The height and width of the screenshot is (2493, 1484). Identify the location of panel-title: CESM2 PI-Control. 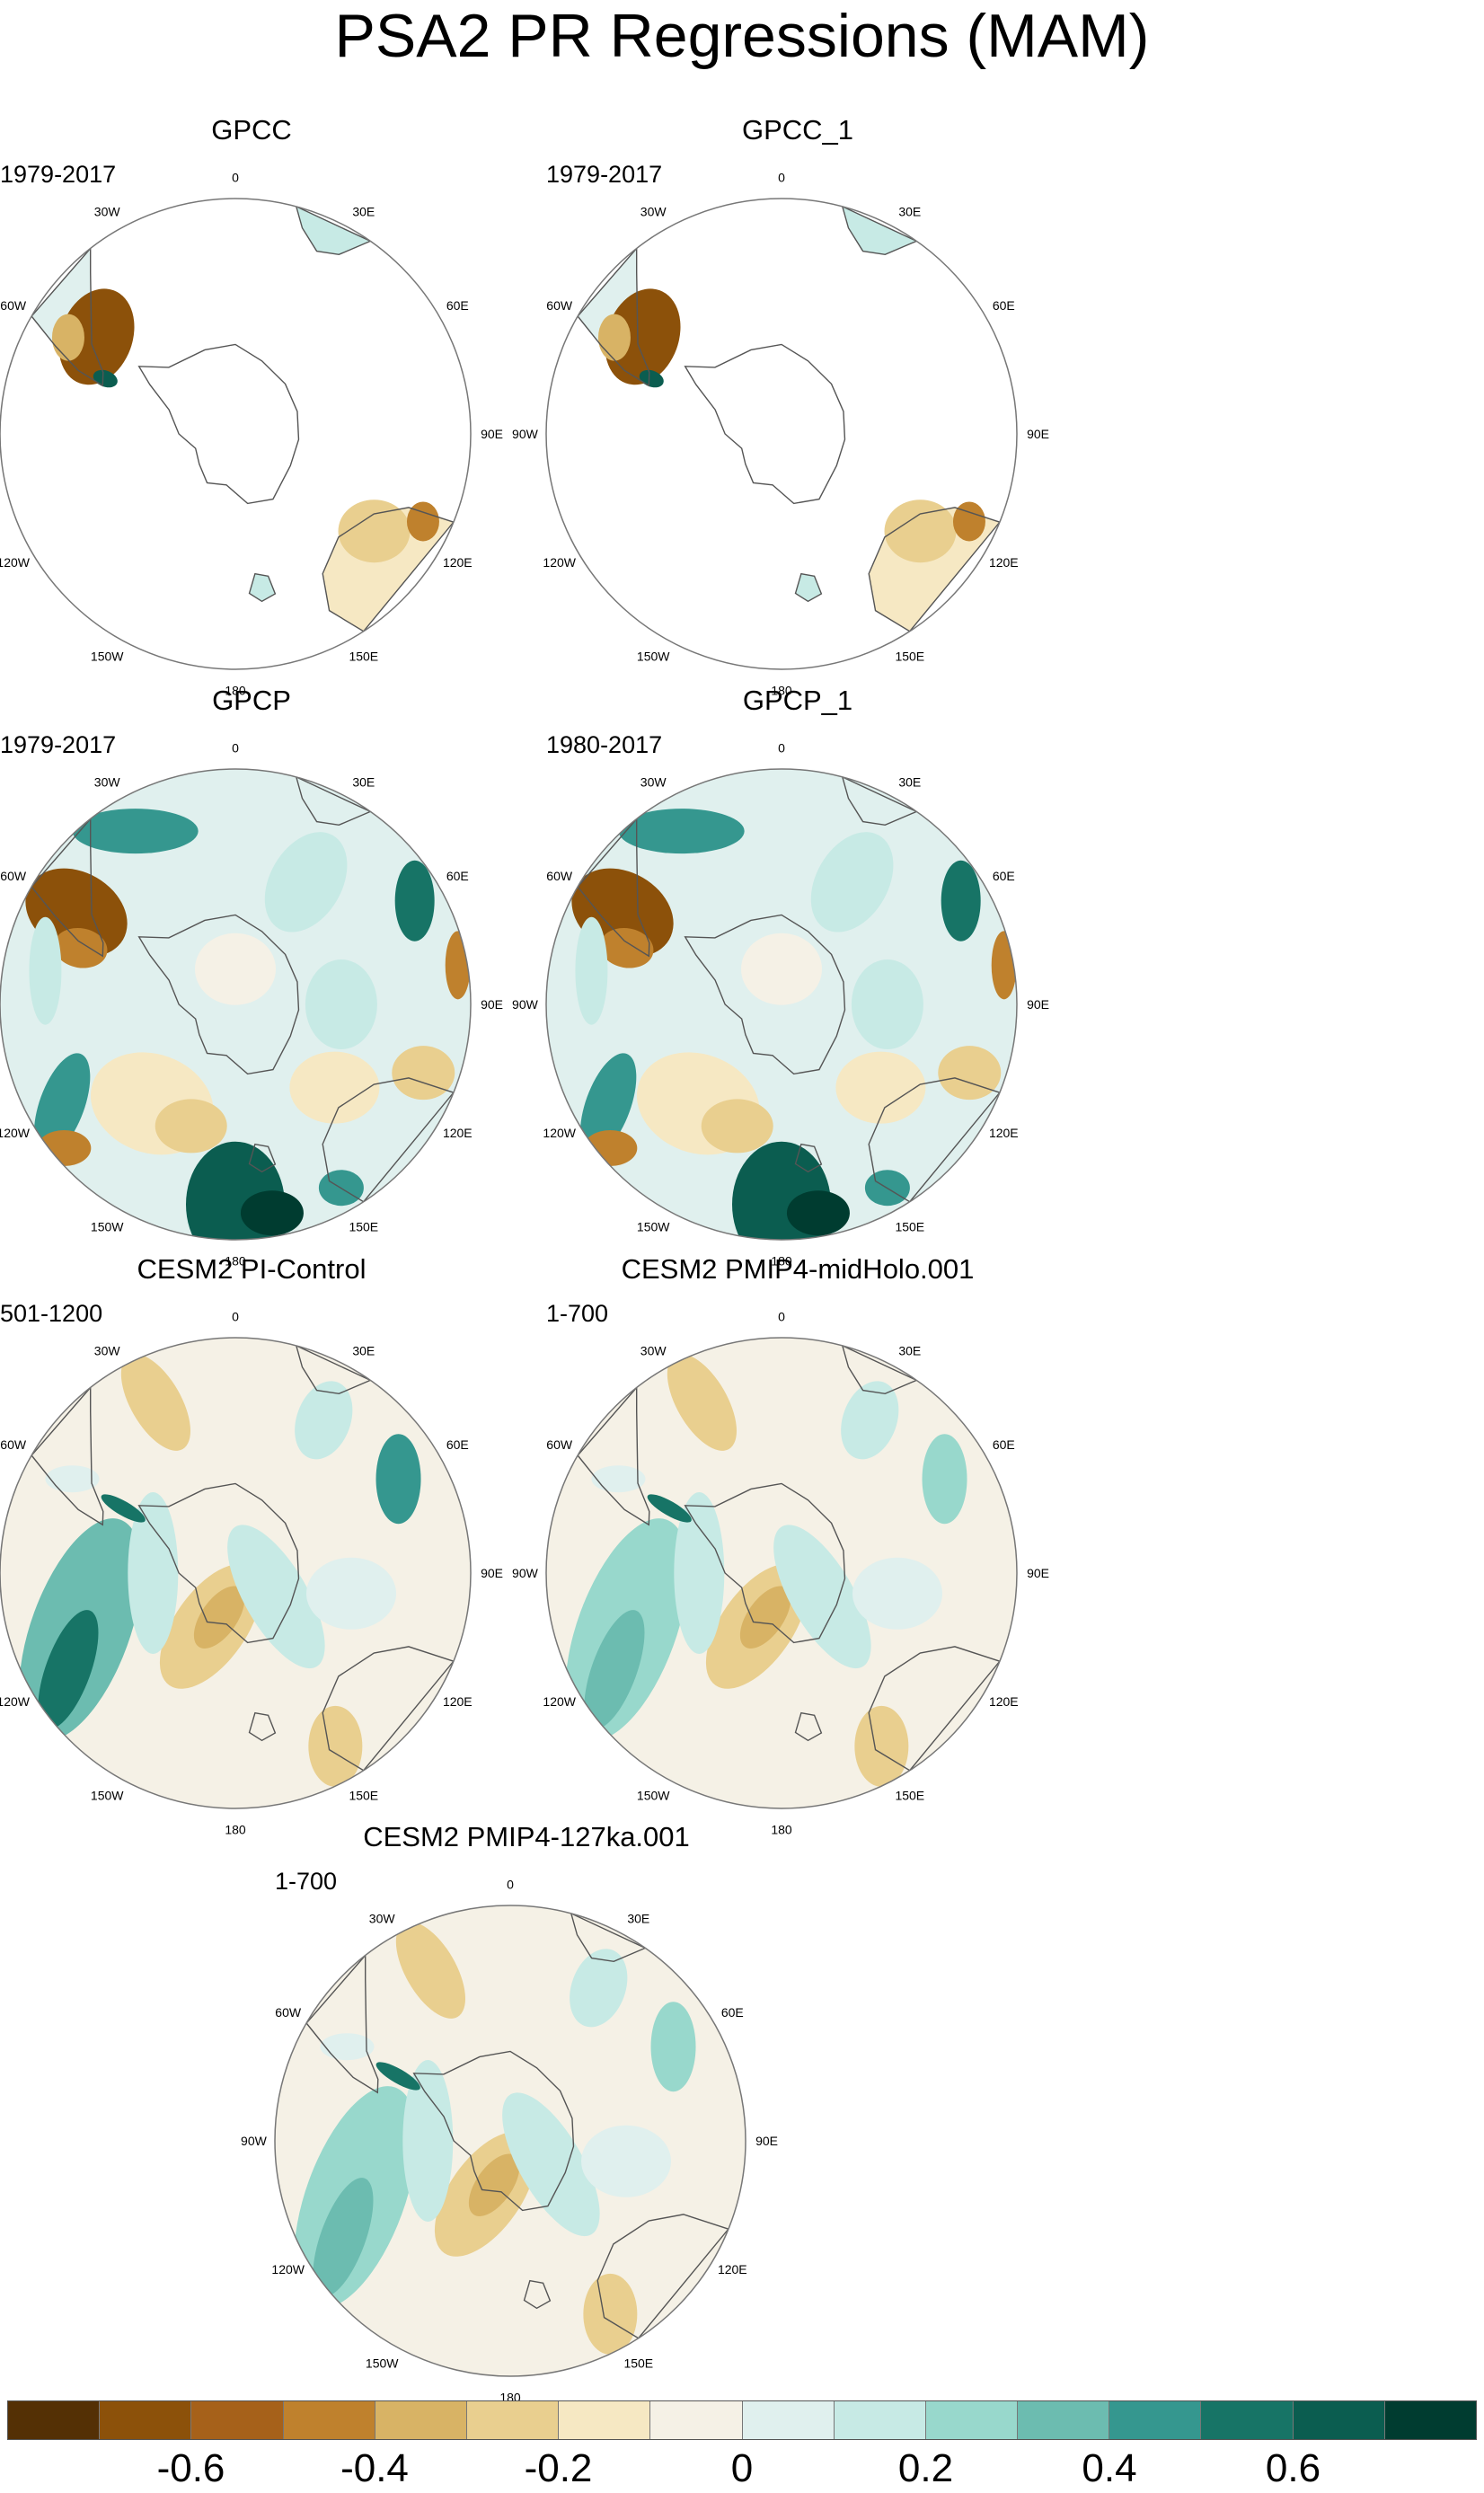
(252, 1269).